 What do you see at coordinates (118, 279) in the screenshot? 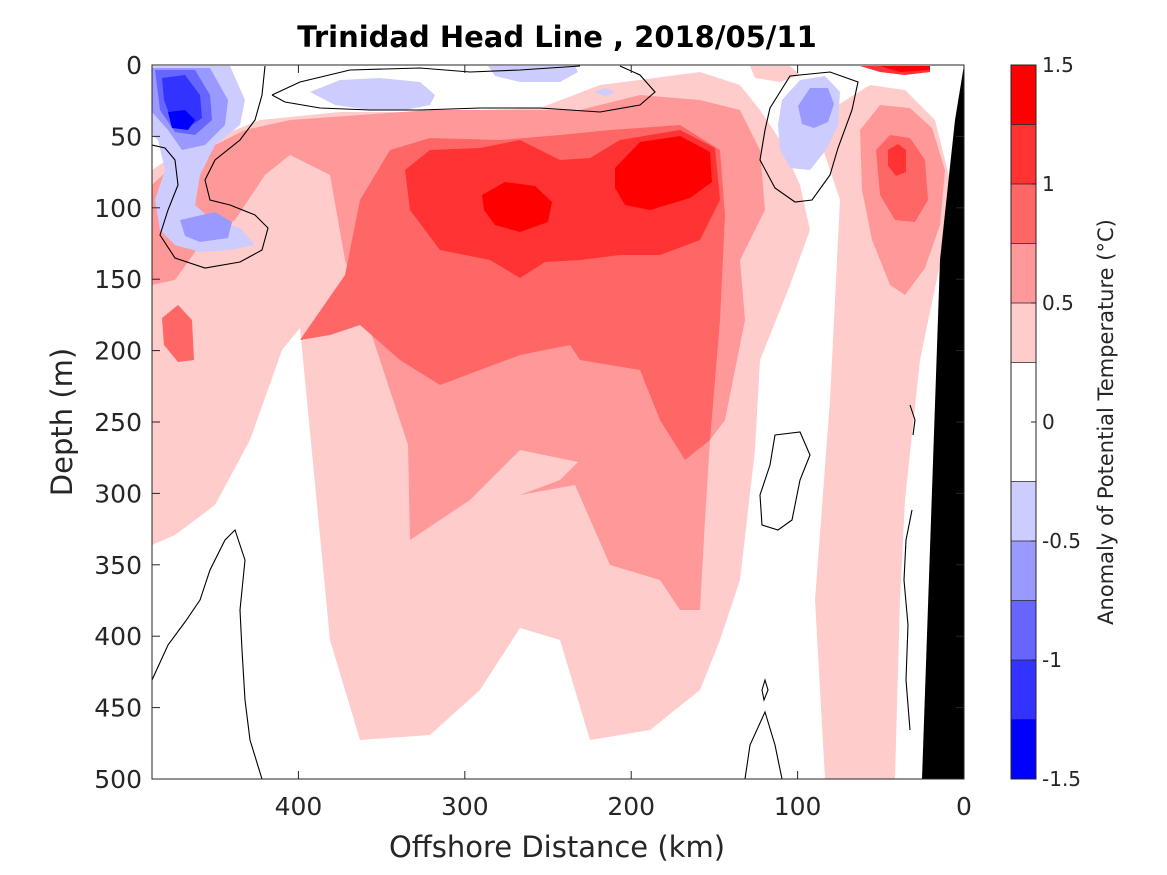
I see `y-tick-label: 150` at bounding box center [118, 279].